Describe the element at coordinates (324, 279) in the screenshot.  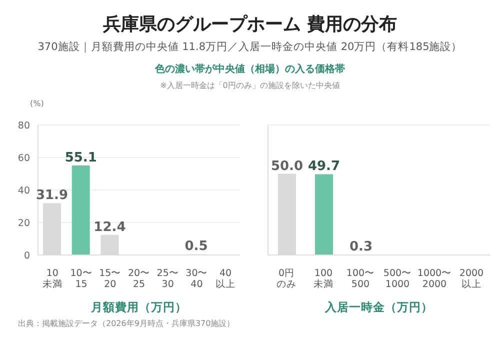
I see `x-tick-label: 100 未満` at that location.